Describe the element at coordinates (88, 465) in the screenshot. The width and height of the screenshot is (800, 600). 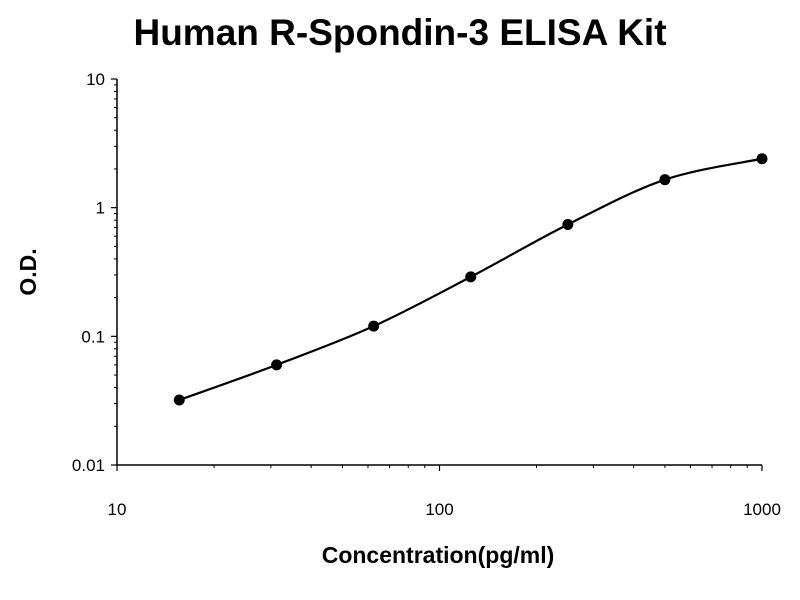
I see `y-tick-label: 0.01` at that location.